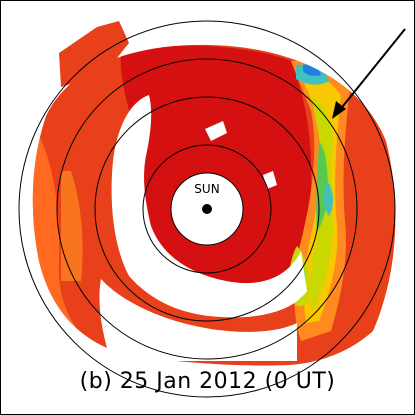 The width and height of the screenshot is (415, 415). I want to click on sun-marker, so click(207, 209).